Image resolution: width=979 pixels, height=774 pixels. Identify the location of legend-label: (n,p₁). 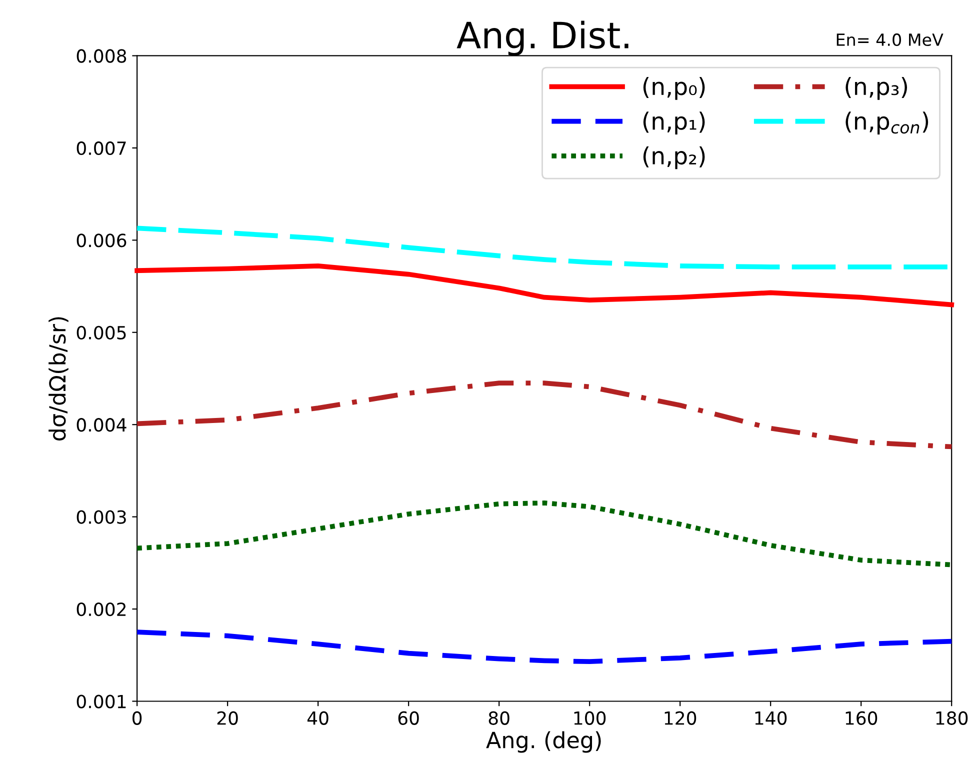
(674, 123).